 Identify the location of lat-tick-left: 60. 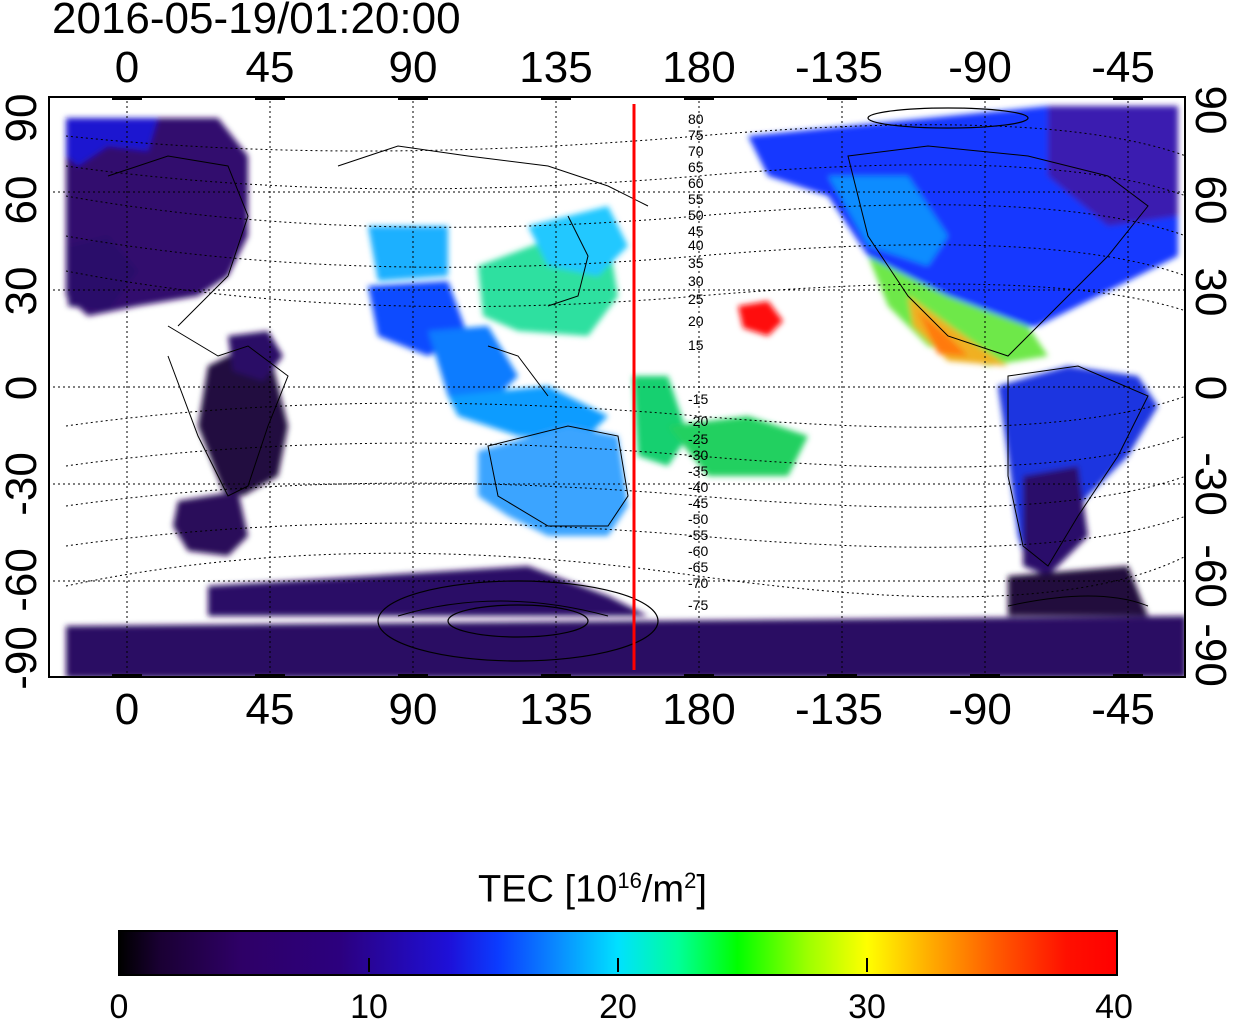
(23, 200).